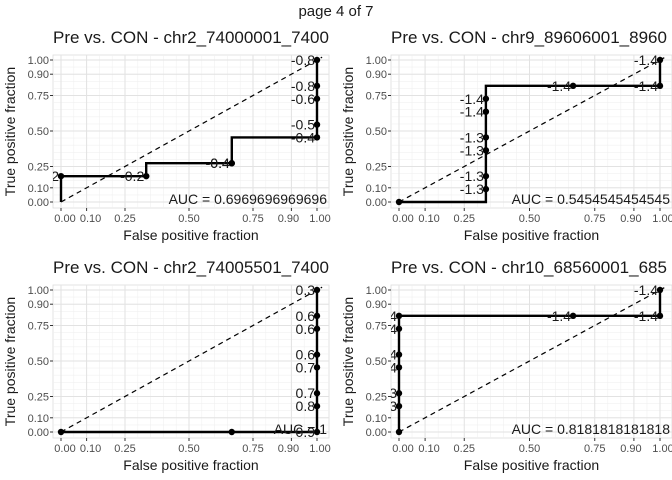  Describe the element at coordinates (248, 199) in the screenshot. I see `auc-annotation: AUC = 0.6969696969696` at that location.